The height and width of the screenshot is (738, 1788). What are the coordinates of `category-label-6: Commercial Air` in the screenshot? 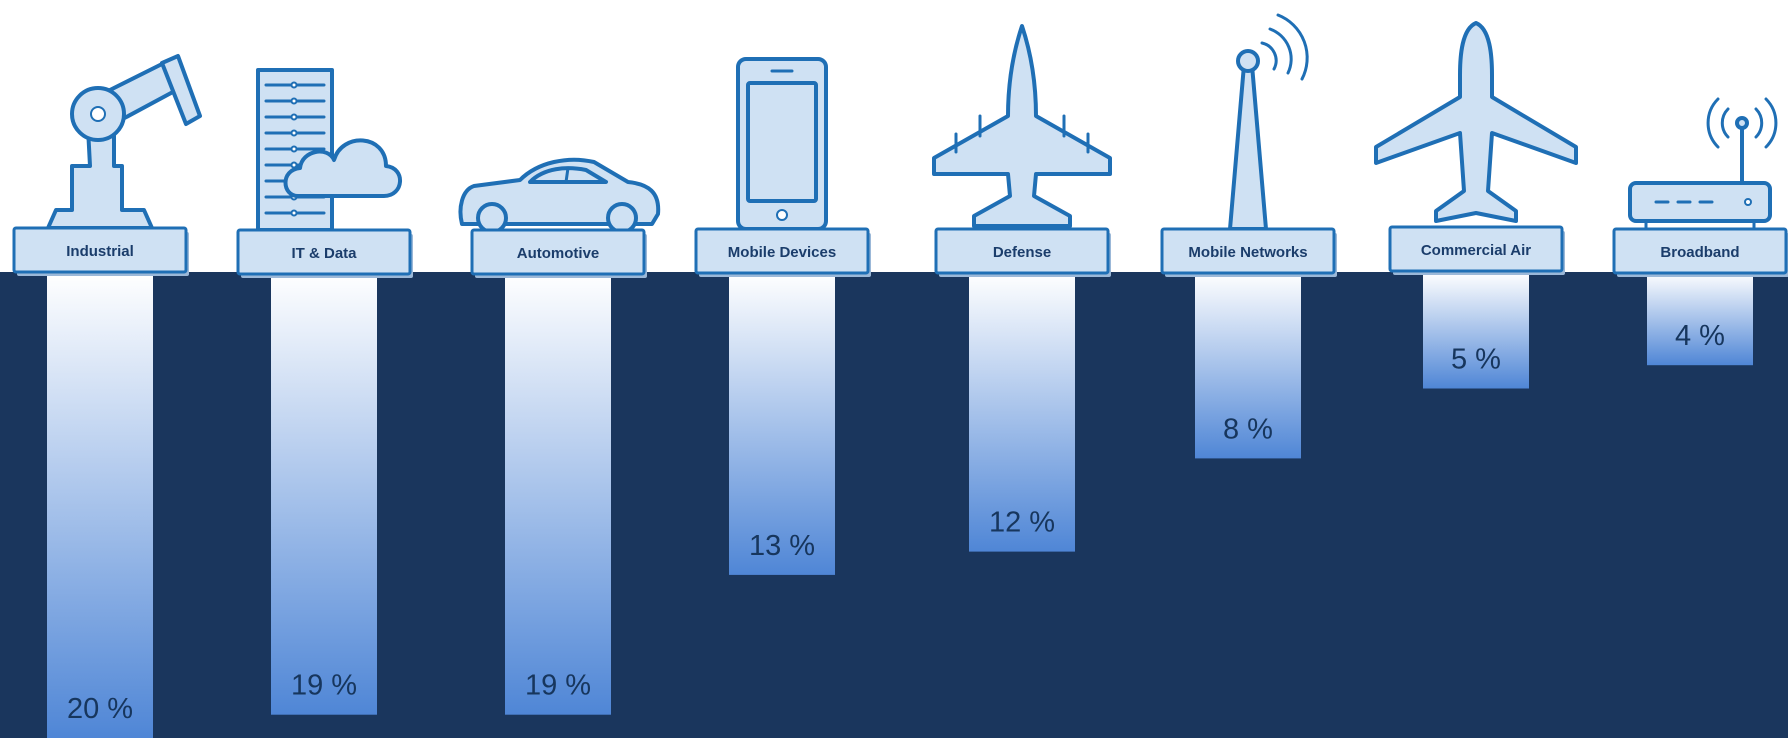 It's located at (1476, 250).